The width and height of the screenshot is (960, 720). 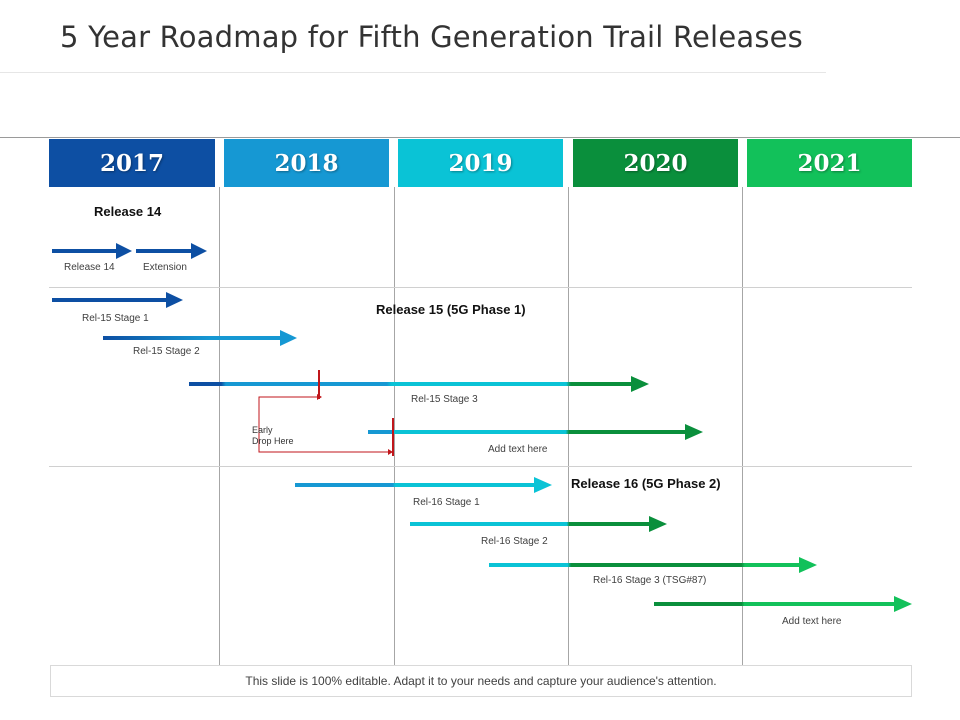 I want to click on release-14-heading: Release 14, so click(x=128, y=211).